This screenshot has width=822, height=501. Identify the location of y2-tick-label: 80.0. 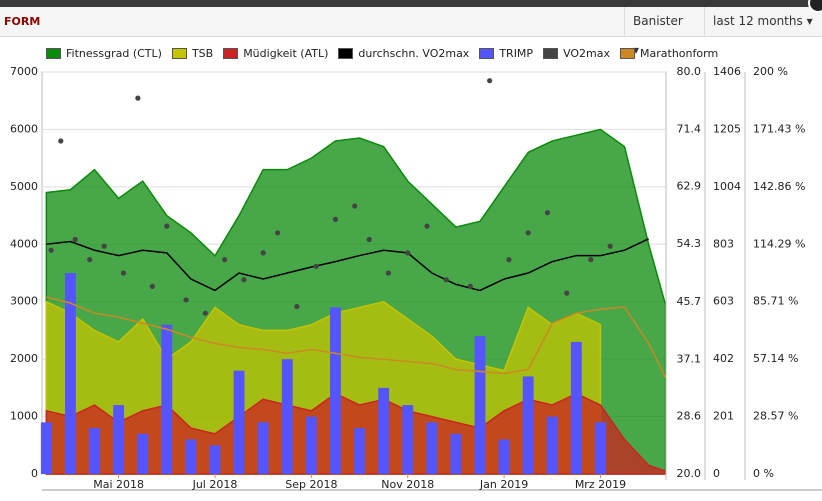
(689, 71).